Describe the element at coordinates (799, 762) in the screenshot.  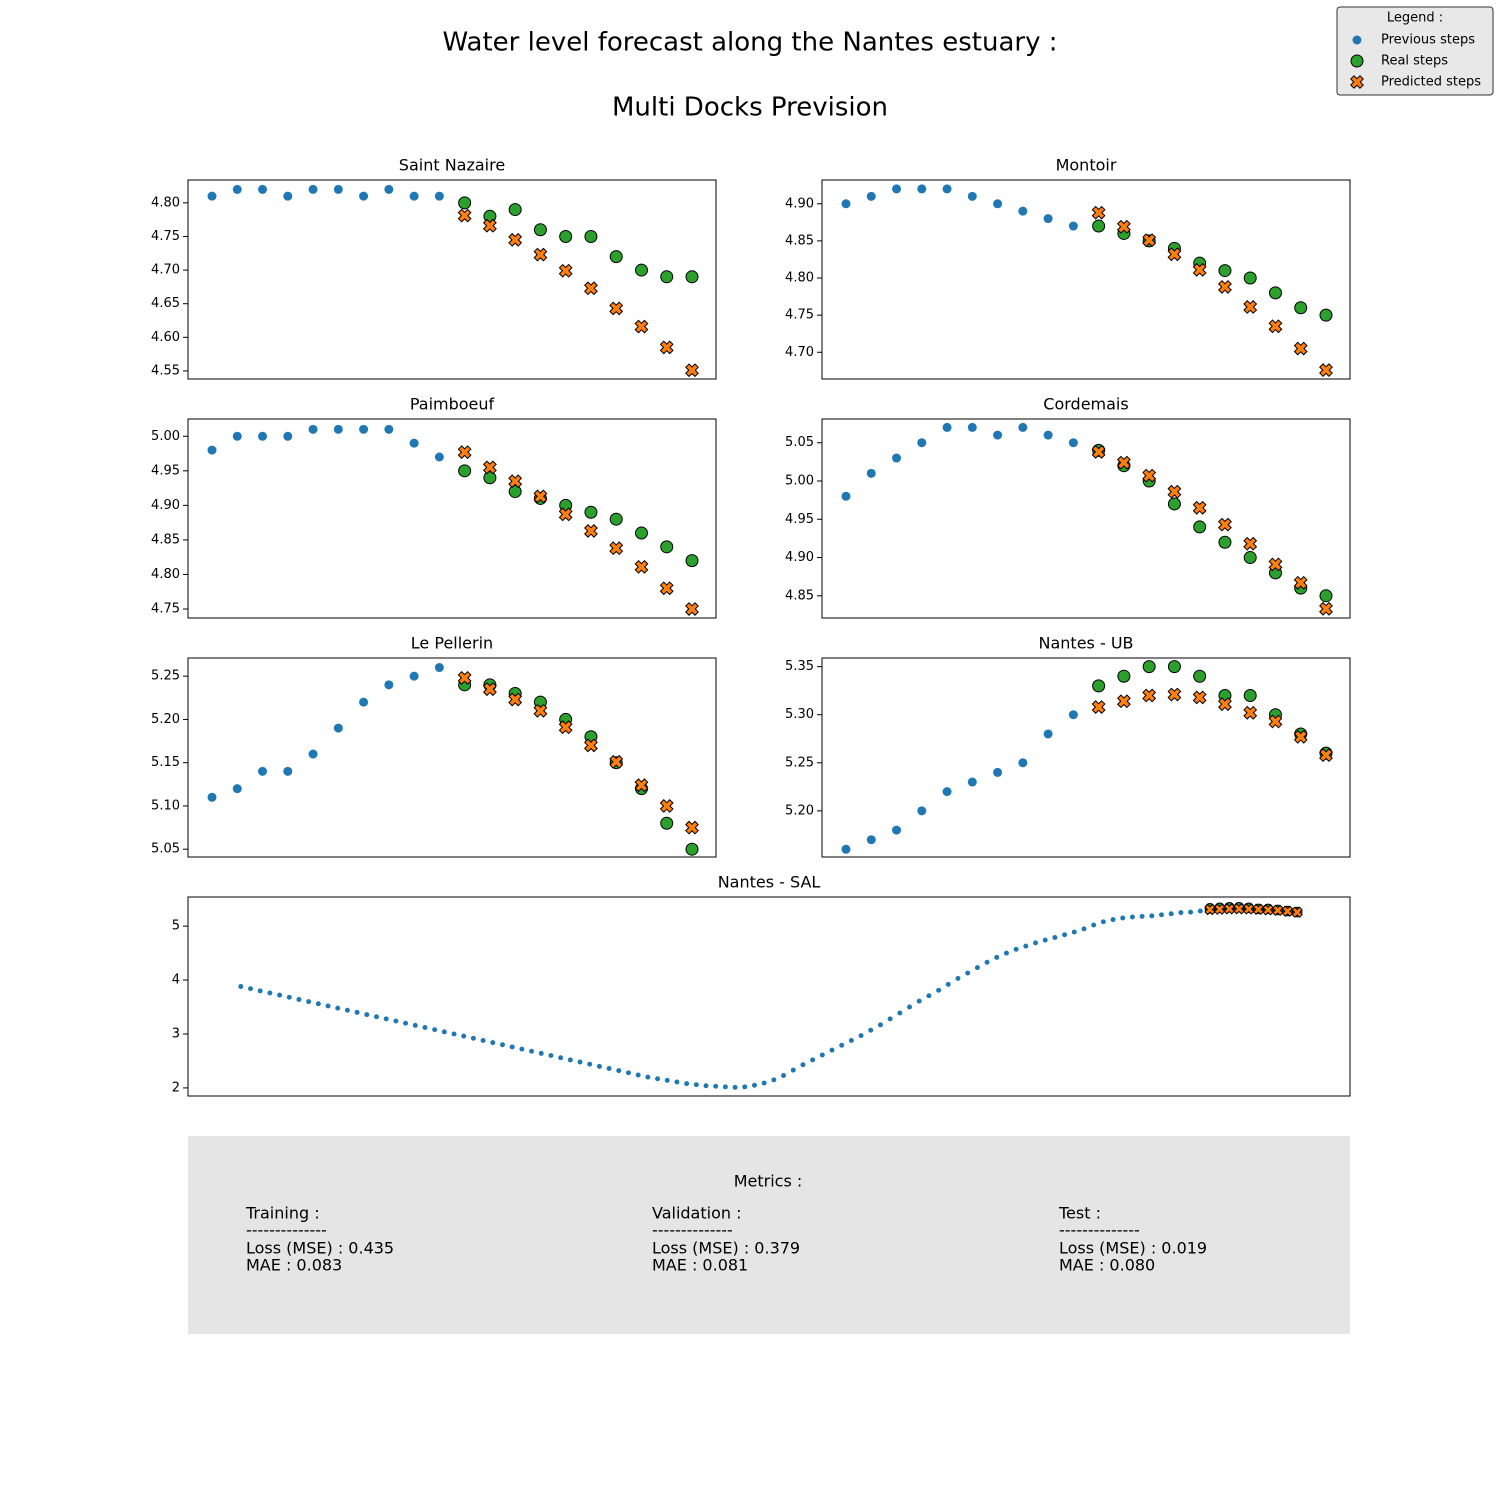
I see `y-tick-label: 5.25` at that location.